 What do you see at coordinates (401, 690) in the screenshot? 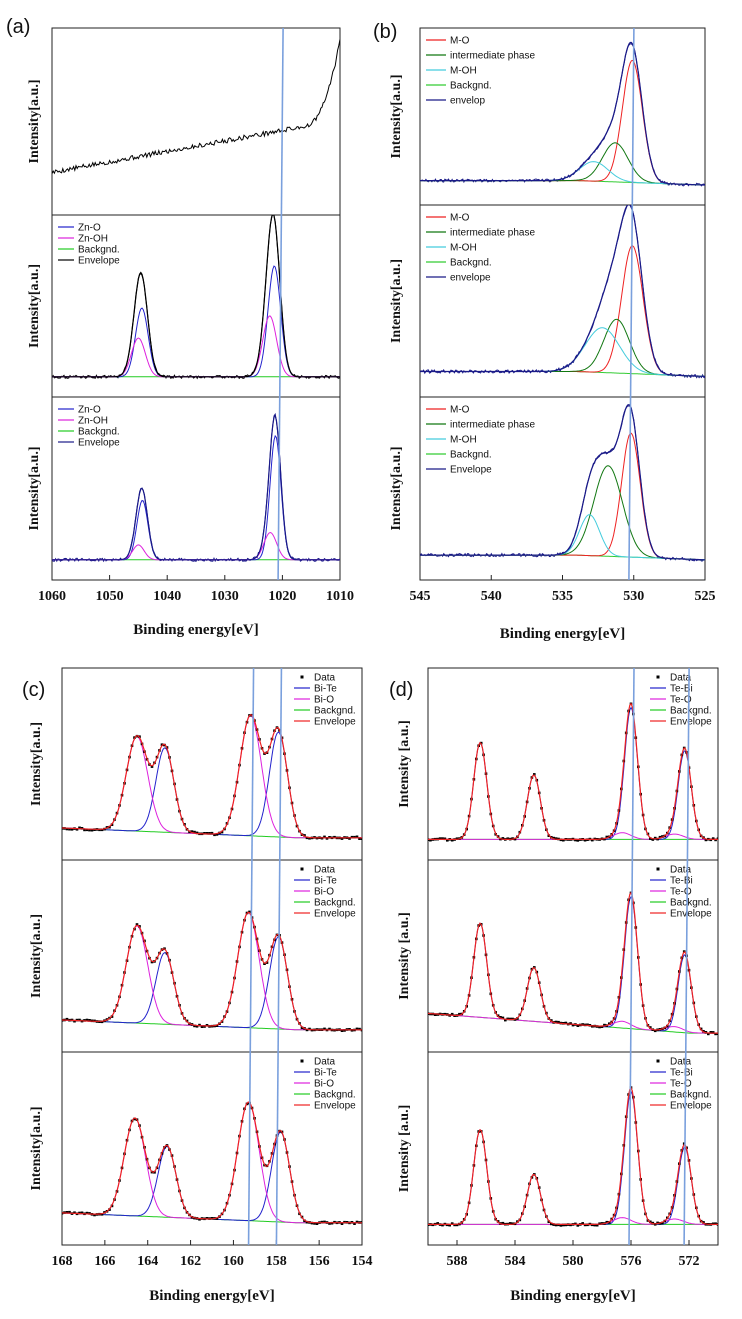
I see `panel-label: (d)` at bounding box center [401, 690].